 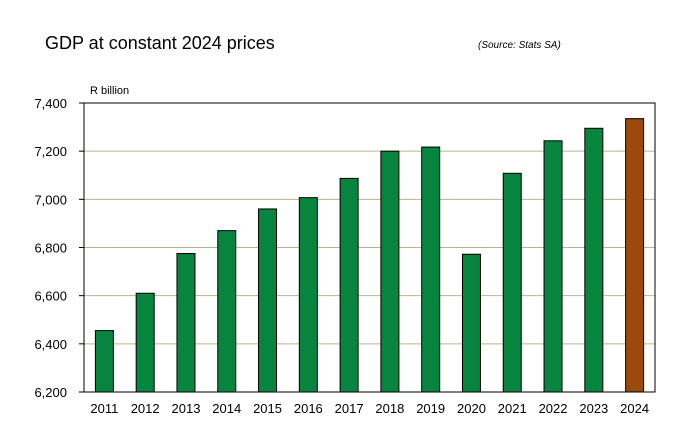 What do you see at coordinates (110, 91) in the screenshot?
I see `y-axis-label: R billion` at bounding box center [110, 91].